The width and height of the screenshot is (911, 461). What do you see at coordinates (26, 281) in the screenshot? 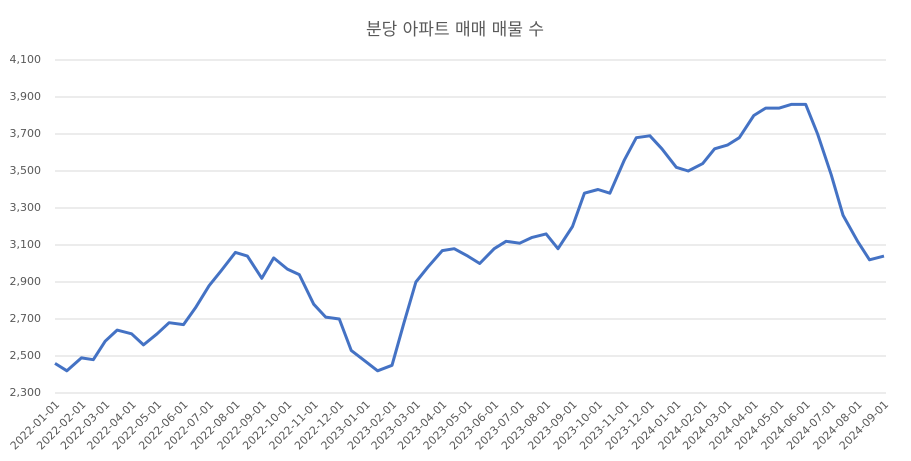
I see `y-tick-label: 2,900` at bounding box center [26, 281].